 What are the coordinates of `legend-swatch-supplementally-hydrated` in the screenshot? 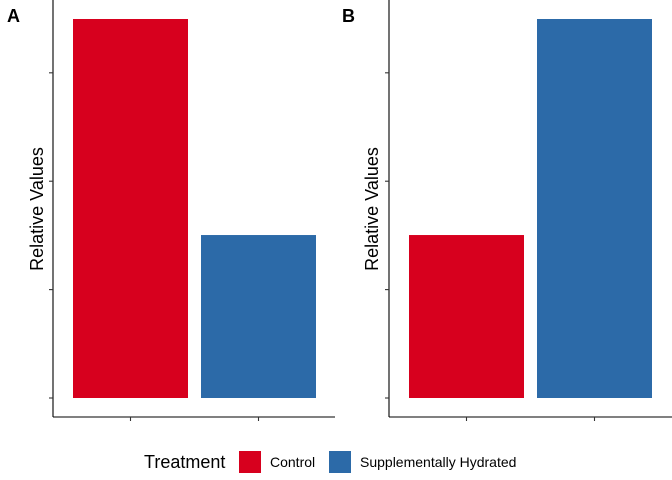 It's located at (340, 462).